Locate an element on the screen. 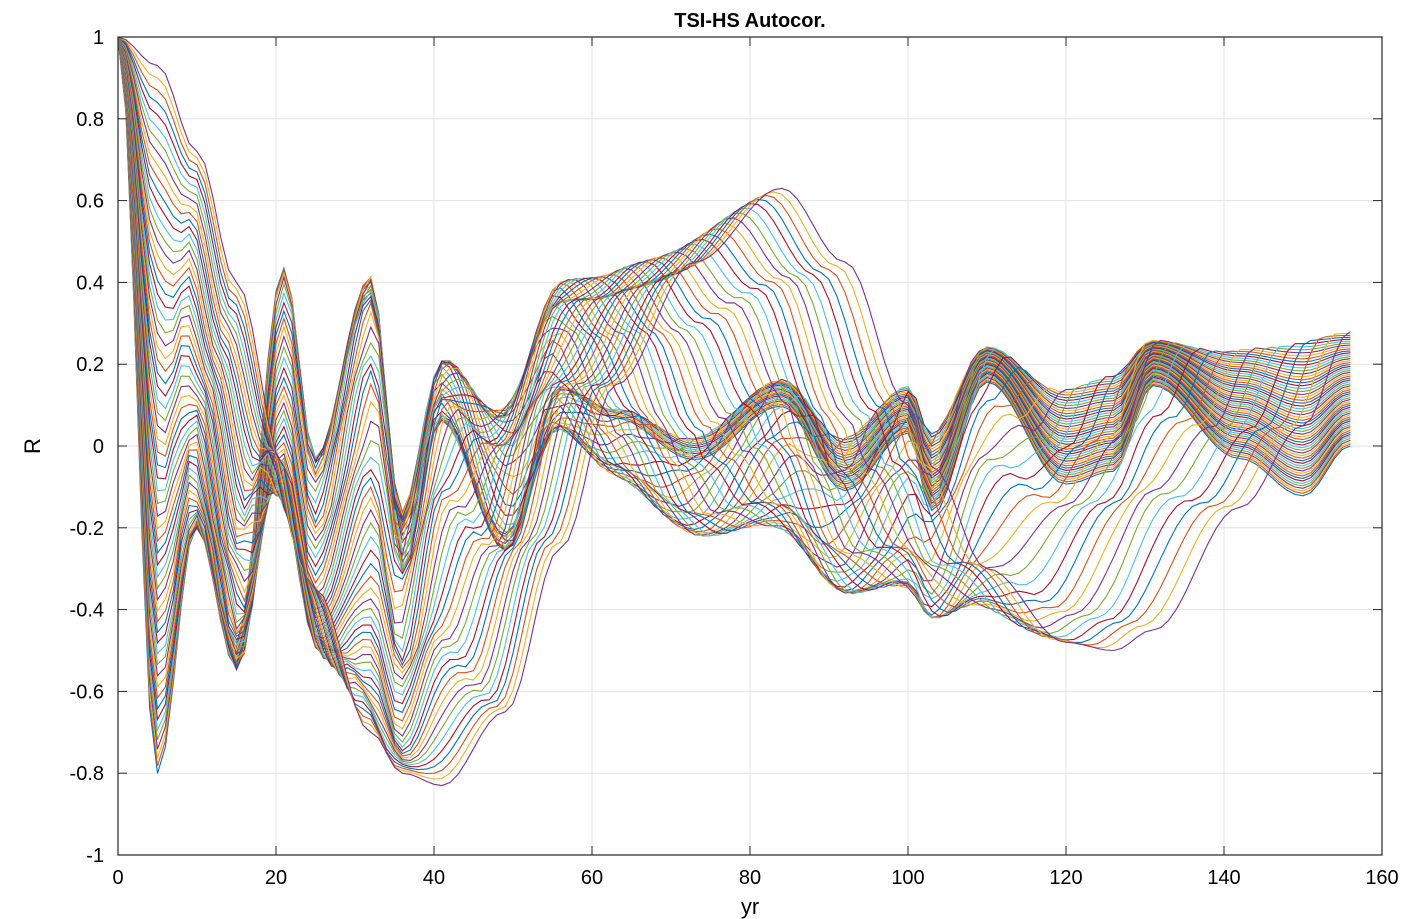  y-tick-label: 0.6 is located at coordinates (90, 202).